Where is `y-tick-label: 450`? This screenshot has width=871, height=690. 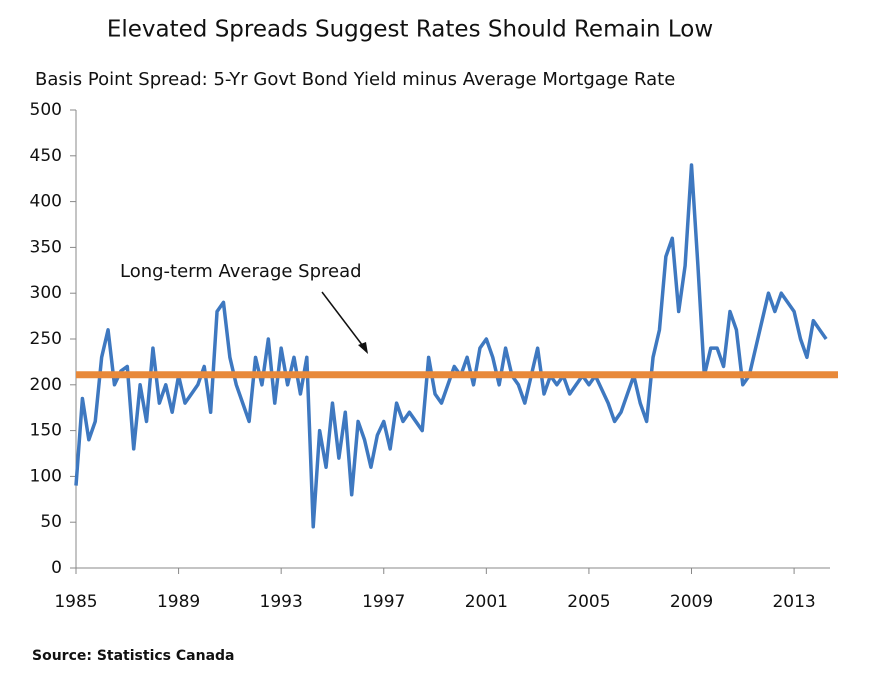
y-tick-label: 450 is located at coordinates (46, 156).